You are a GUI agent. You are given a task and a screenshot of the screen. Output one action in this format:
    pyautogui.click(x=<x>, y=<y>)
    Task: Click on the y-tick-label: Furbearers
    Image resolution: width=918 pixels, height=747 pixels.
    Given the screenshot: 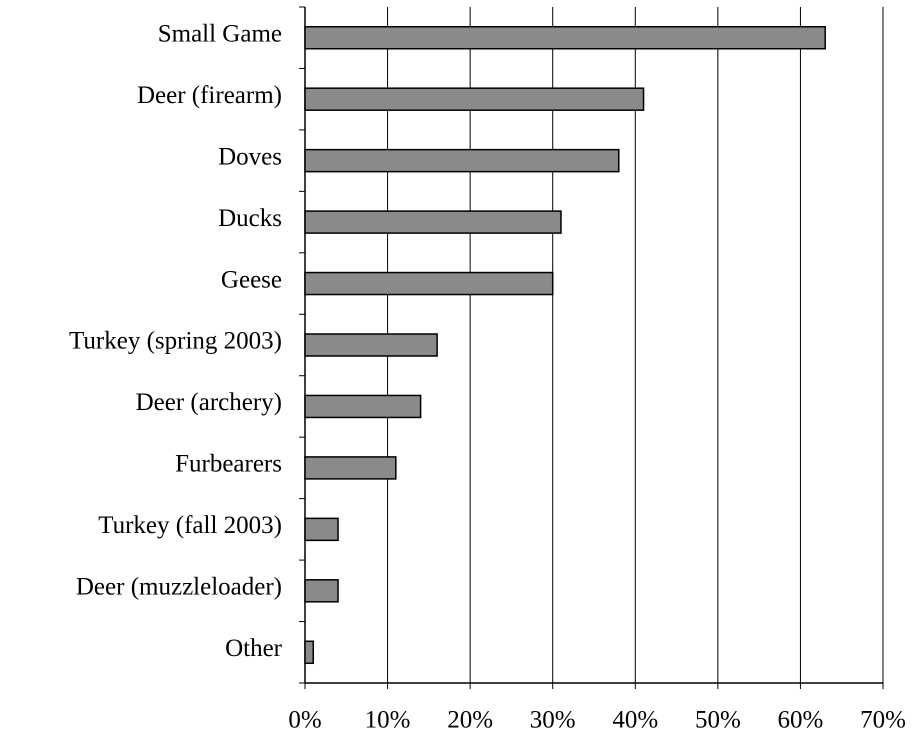 What is the action you would take?
    pyautogui.click(x=228, y=464)
    